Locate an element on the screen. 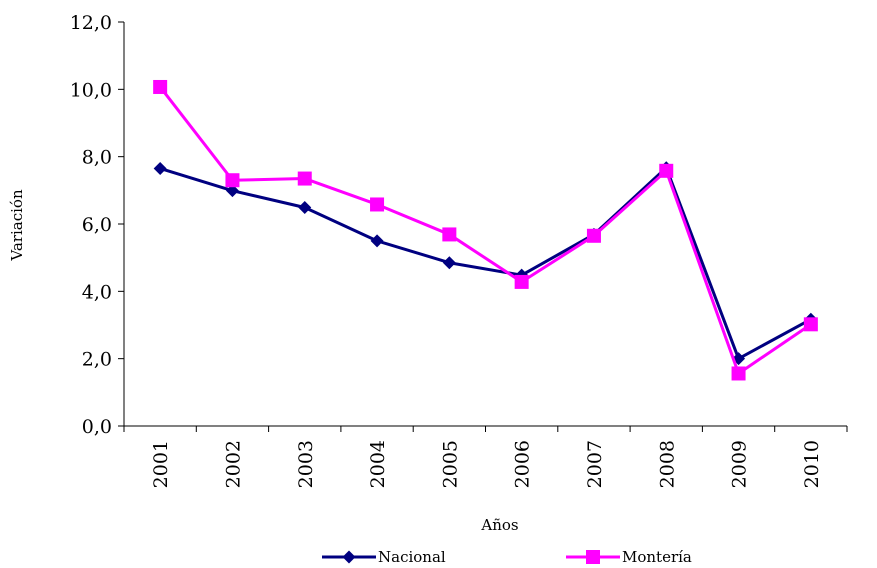  legend-item: Nacional is located at coordinates (384, 557).